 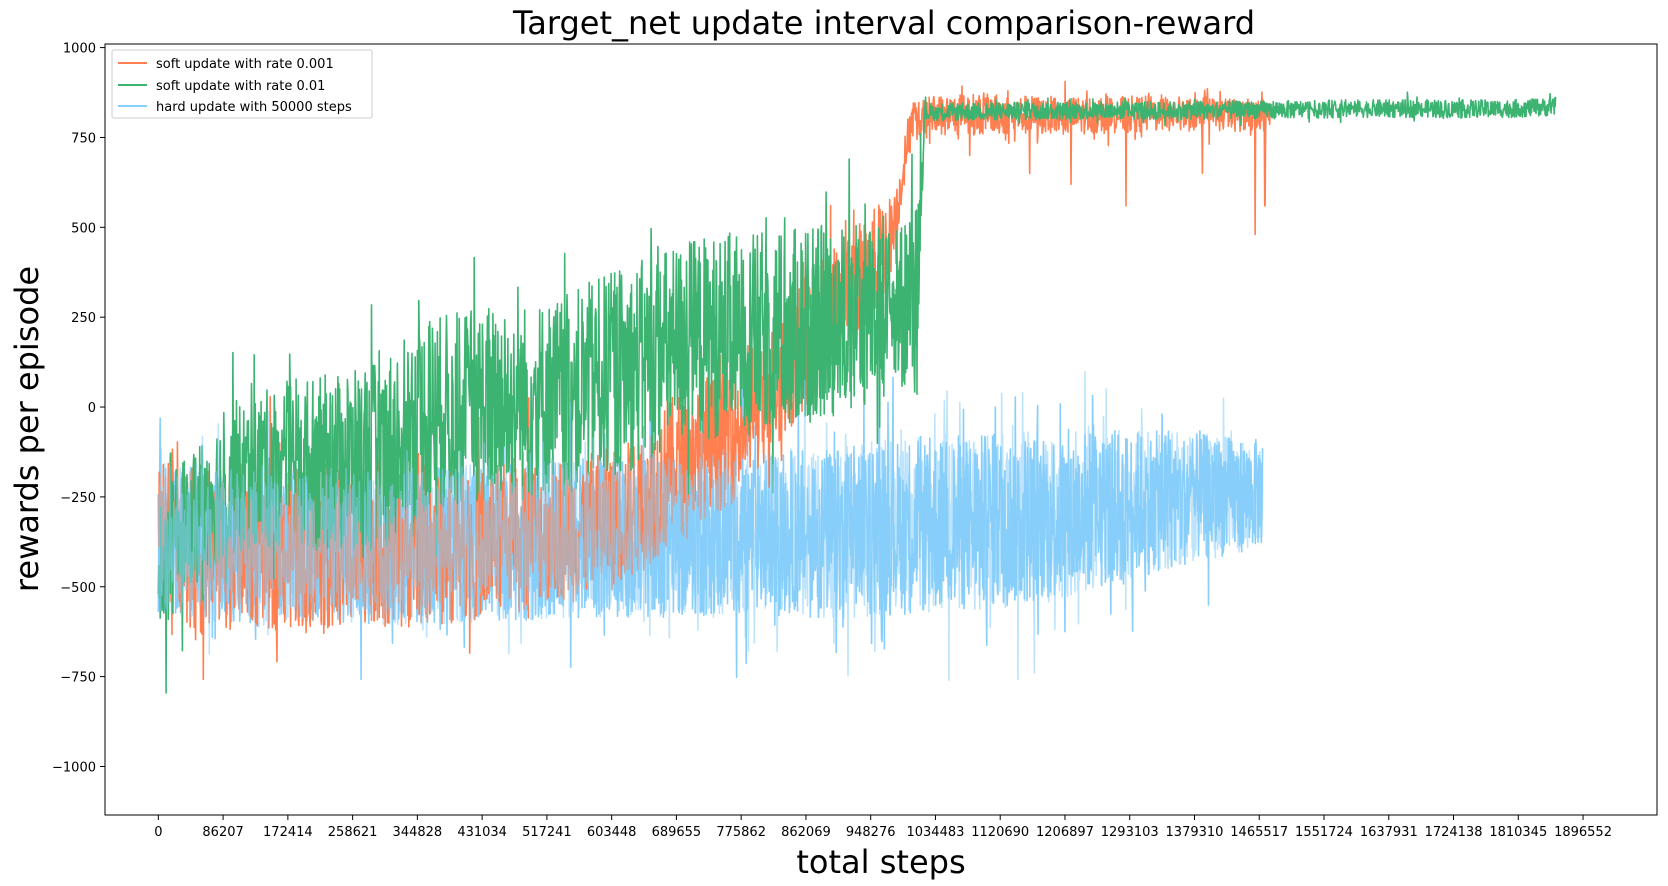 What do you see at coordinates (1000, 832) in the screenshot?
I see `x-tick-label: 1120690` at bounding box center [1000, 832].